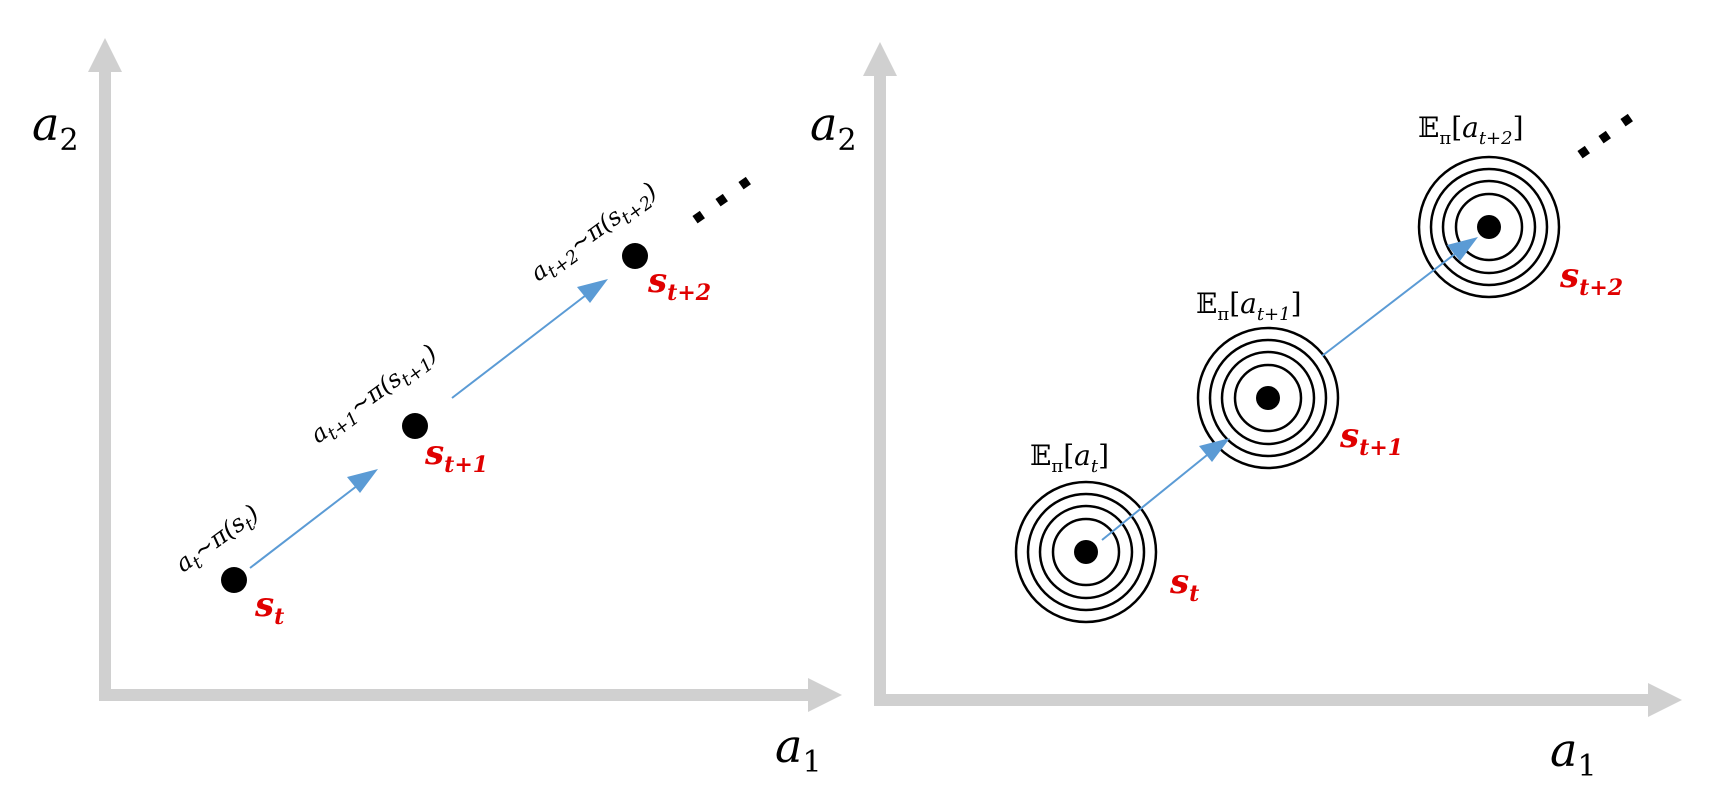  Describe the element at coordinates (375, 396) in the screenshot. I see `left-action-label-t1: at+1~π(st+1)` at that location.